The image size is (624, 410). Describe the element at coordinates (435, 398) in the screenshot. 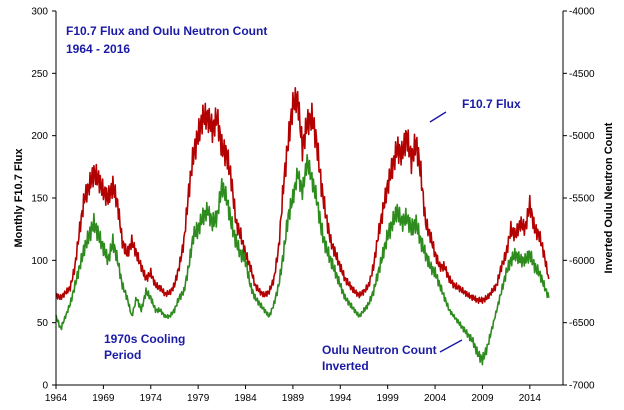

I see `x-tick-label: 2004` at that location.